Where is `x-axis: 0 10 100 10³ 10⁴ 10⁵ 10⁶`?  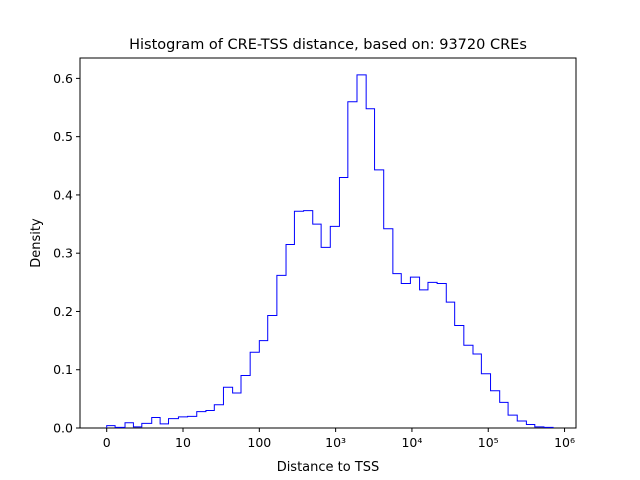 x-axis: 0 10 100 10³ 10⁴ 10⁵ 10⁶ is located at coordinates (339, 439).